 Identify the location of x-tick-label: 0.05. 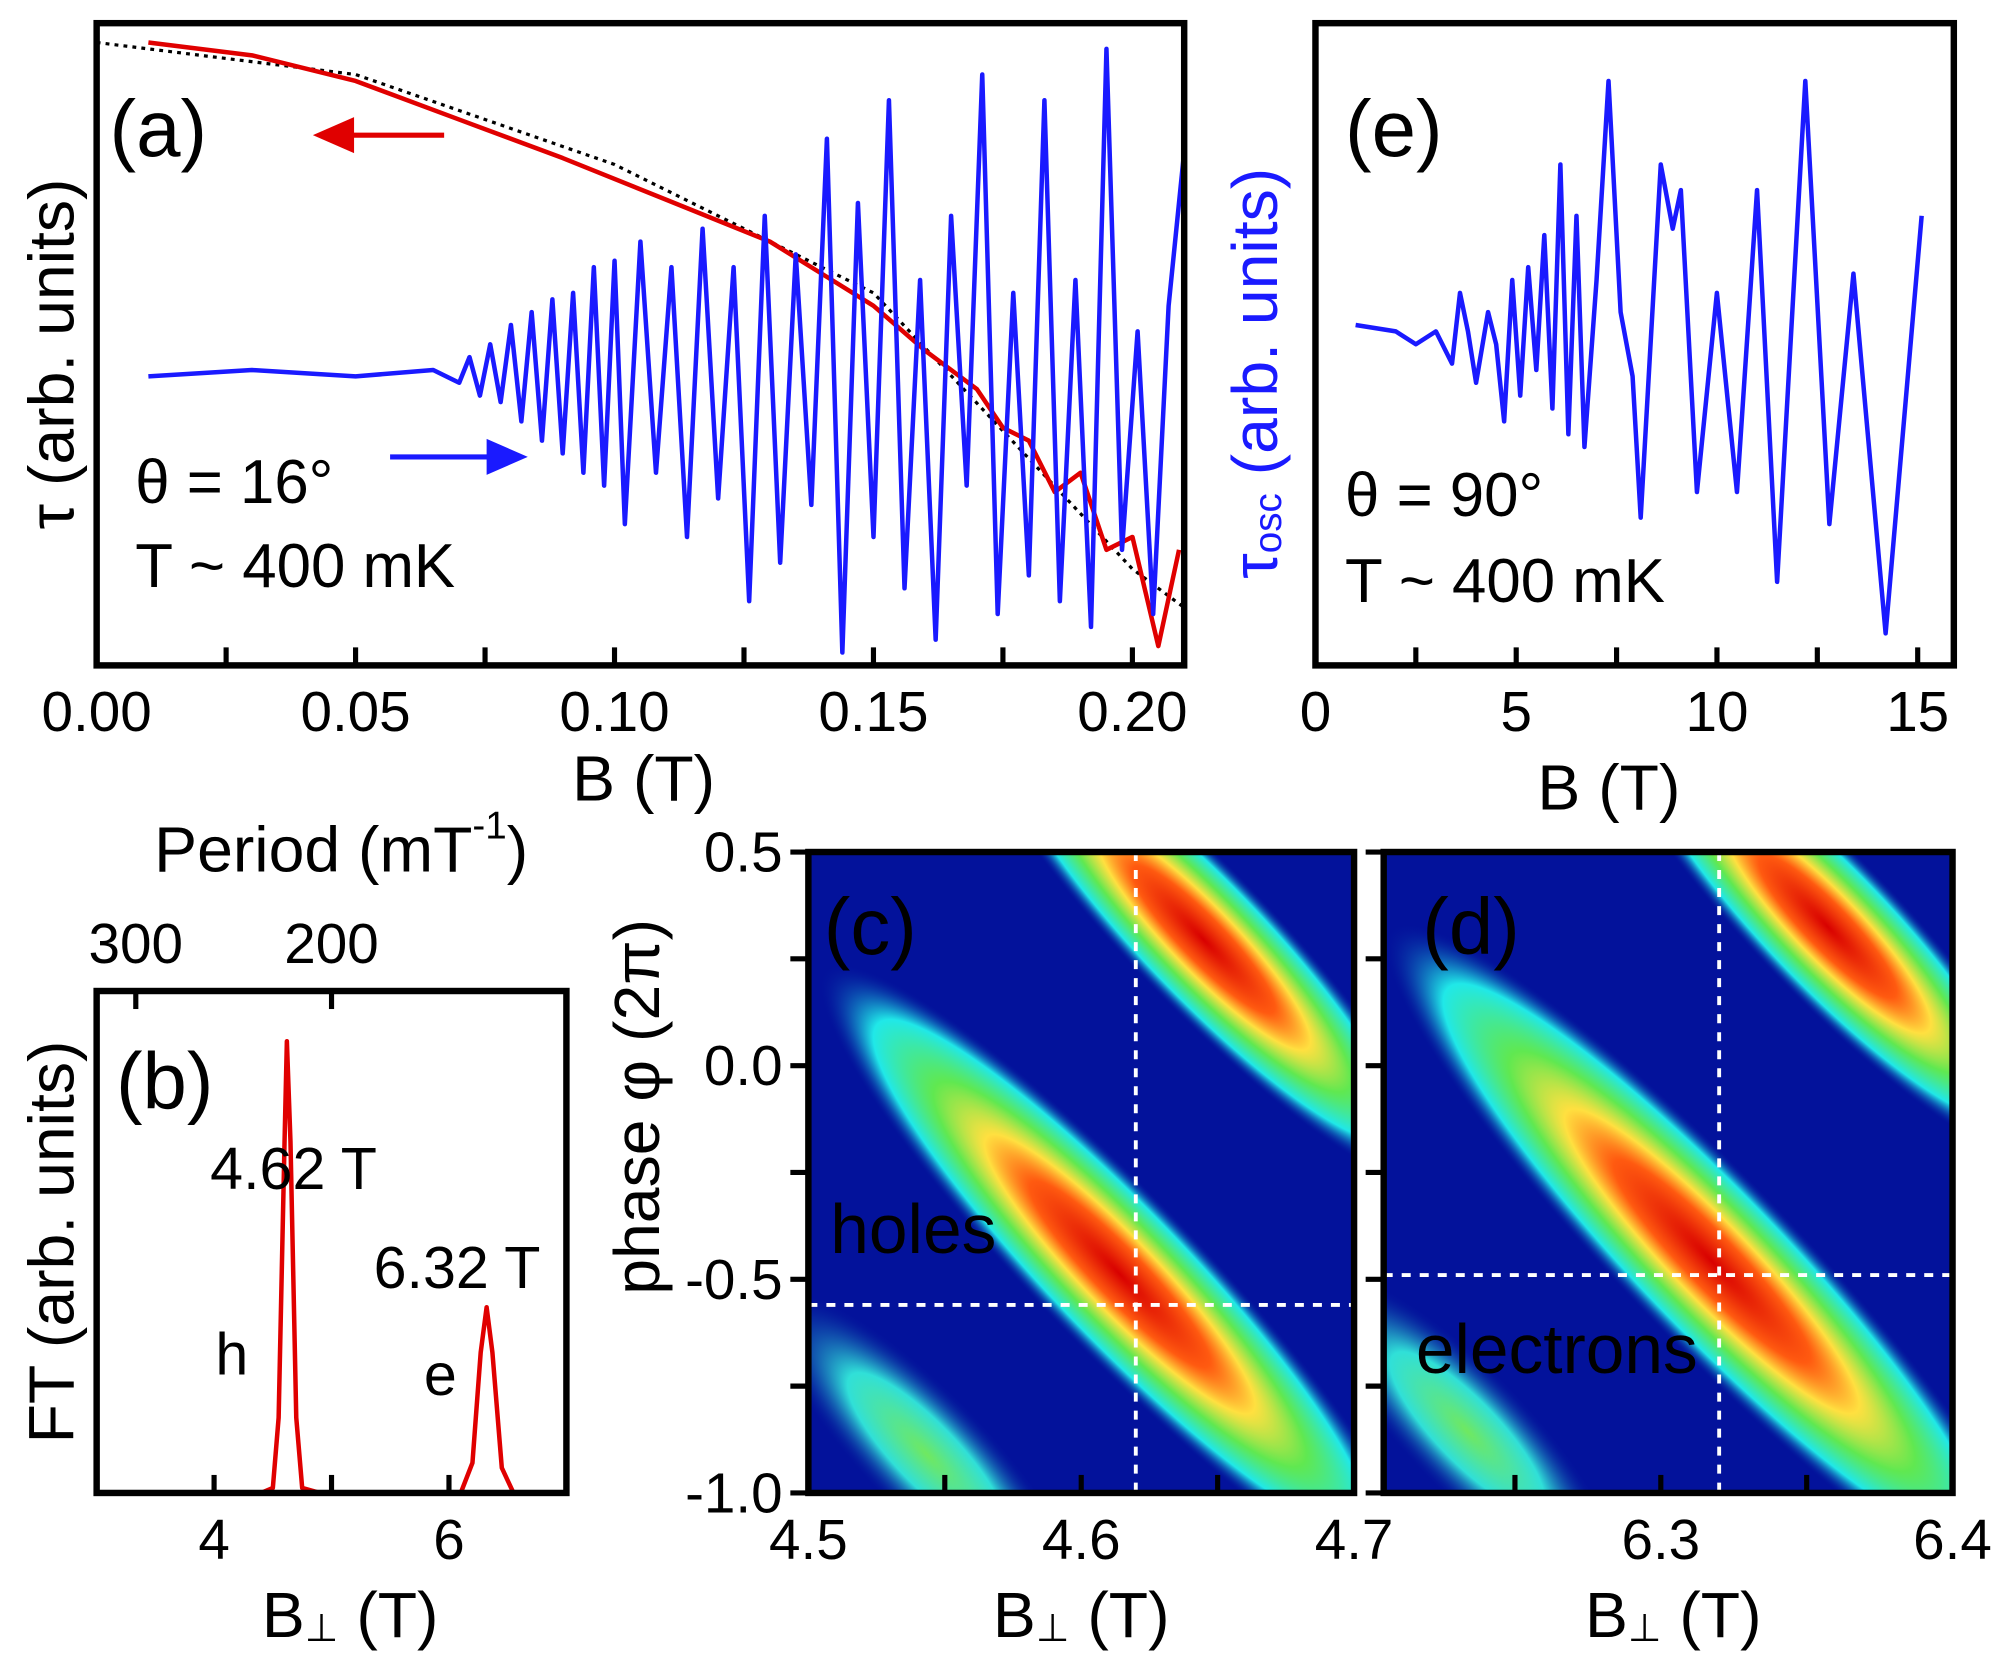
(355, 711).